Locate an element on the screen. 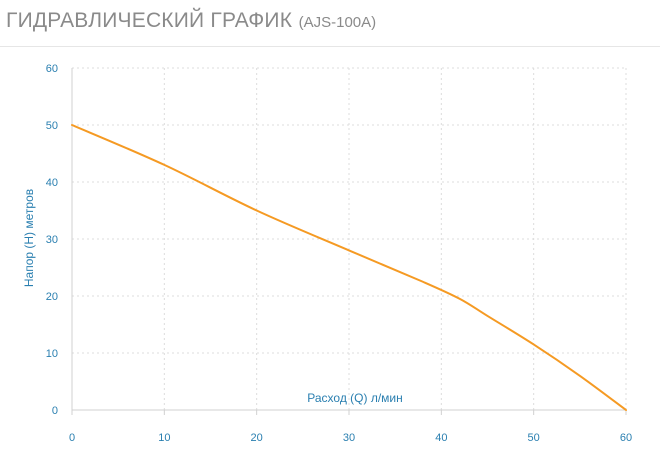 The width and height of the screenshot is (660, 461). y-tick-label: 0 is located at coordinates (55, 411).